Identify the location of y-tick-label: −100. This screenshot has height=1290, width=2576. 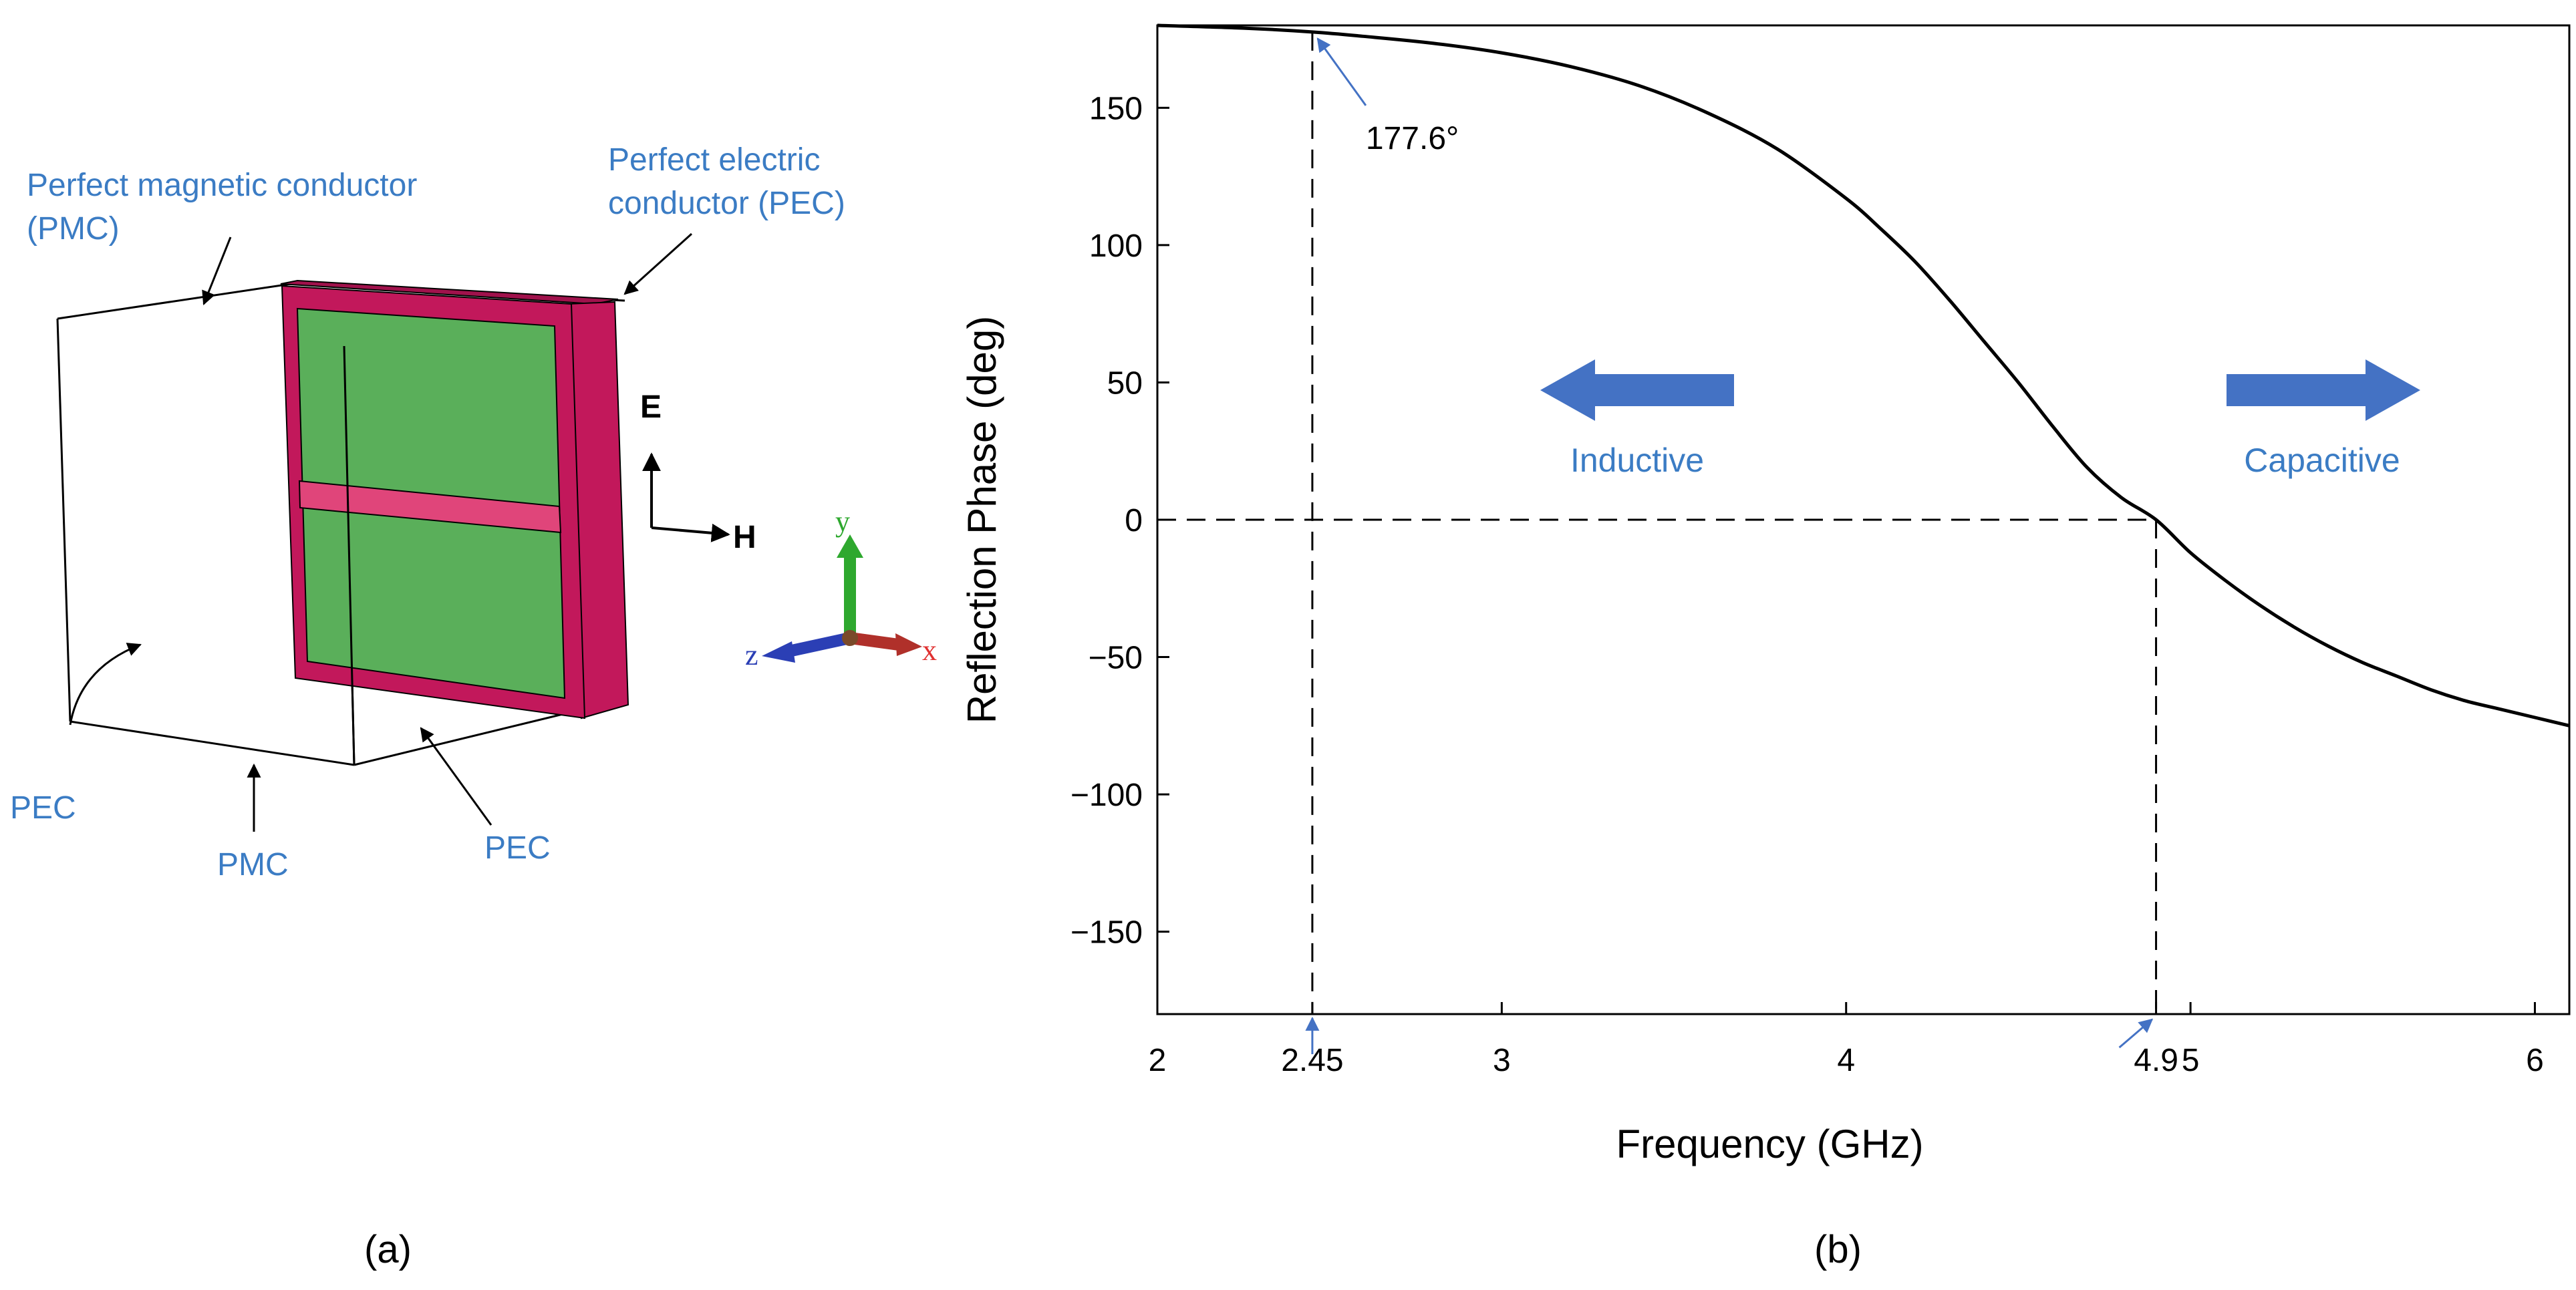
(1106, 795).